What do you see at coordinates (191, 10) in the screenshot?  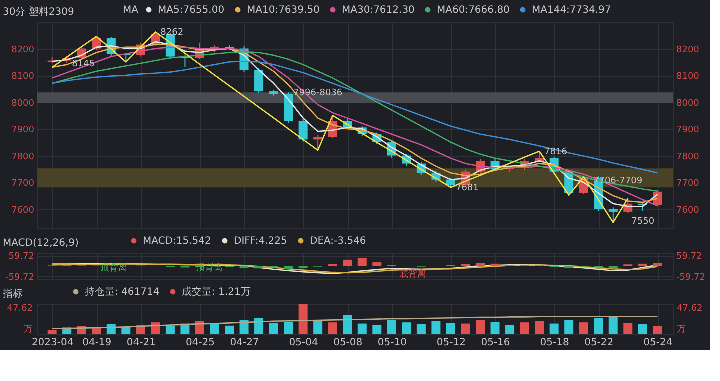 I see `legend-label: MA5:7655.00` at bounding box center [191, 10].